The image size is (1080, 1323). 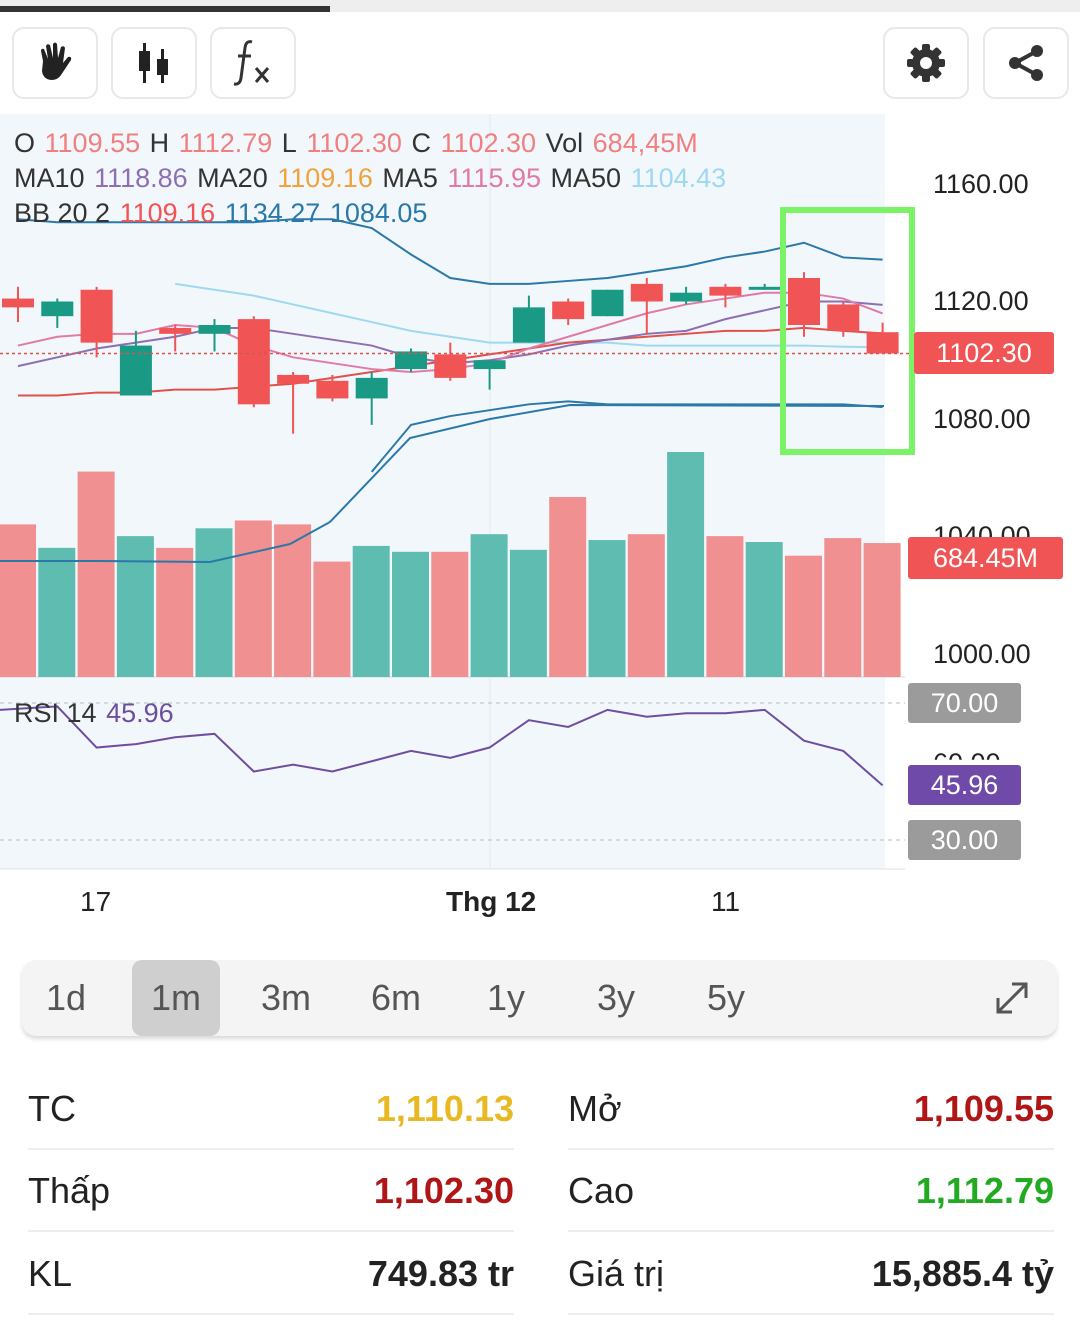 I want to click on candlestick-icon, so click(x=153, y=63).